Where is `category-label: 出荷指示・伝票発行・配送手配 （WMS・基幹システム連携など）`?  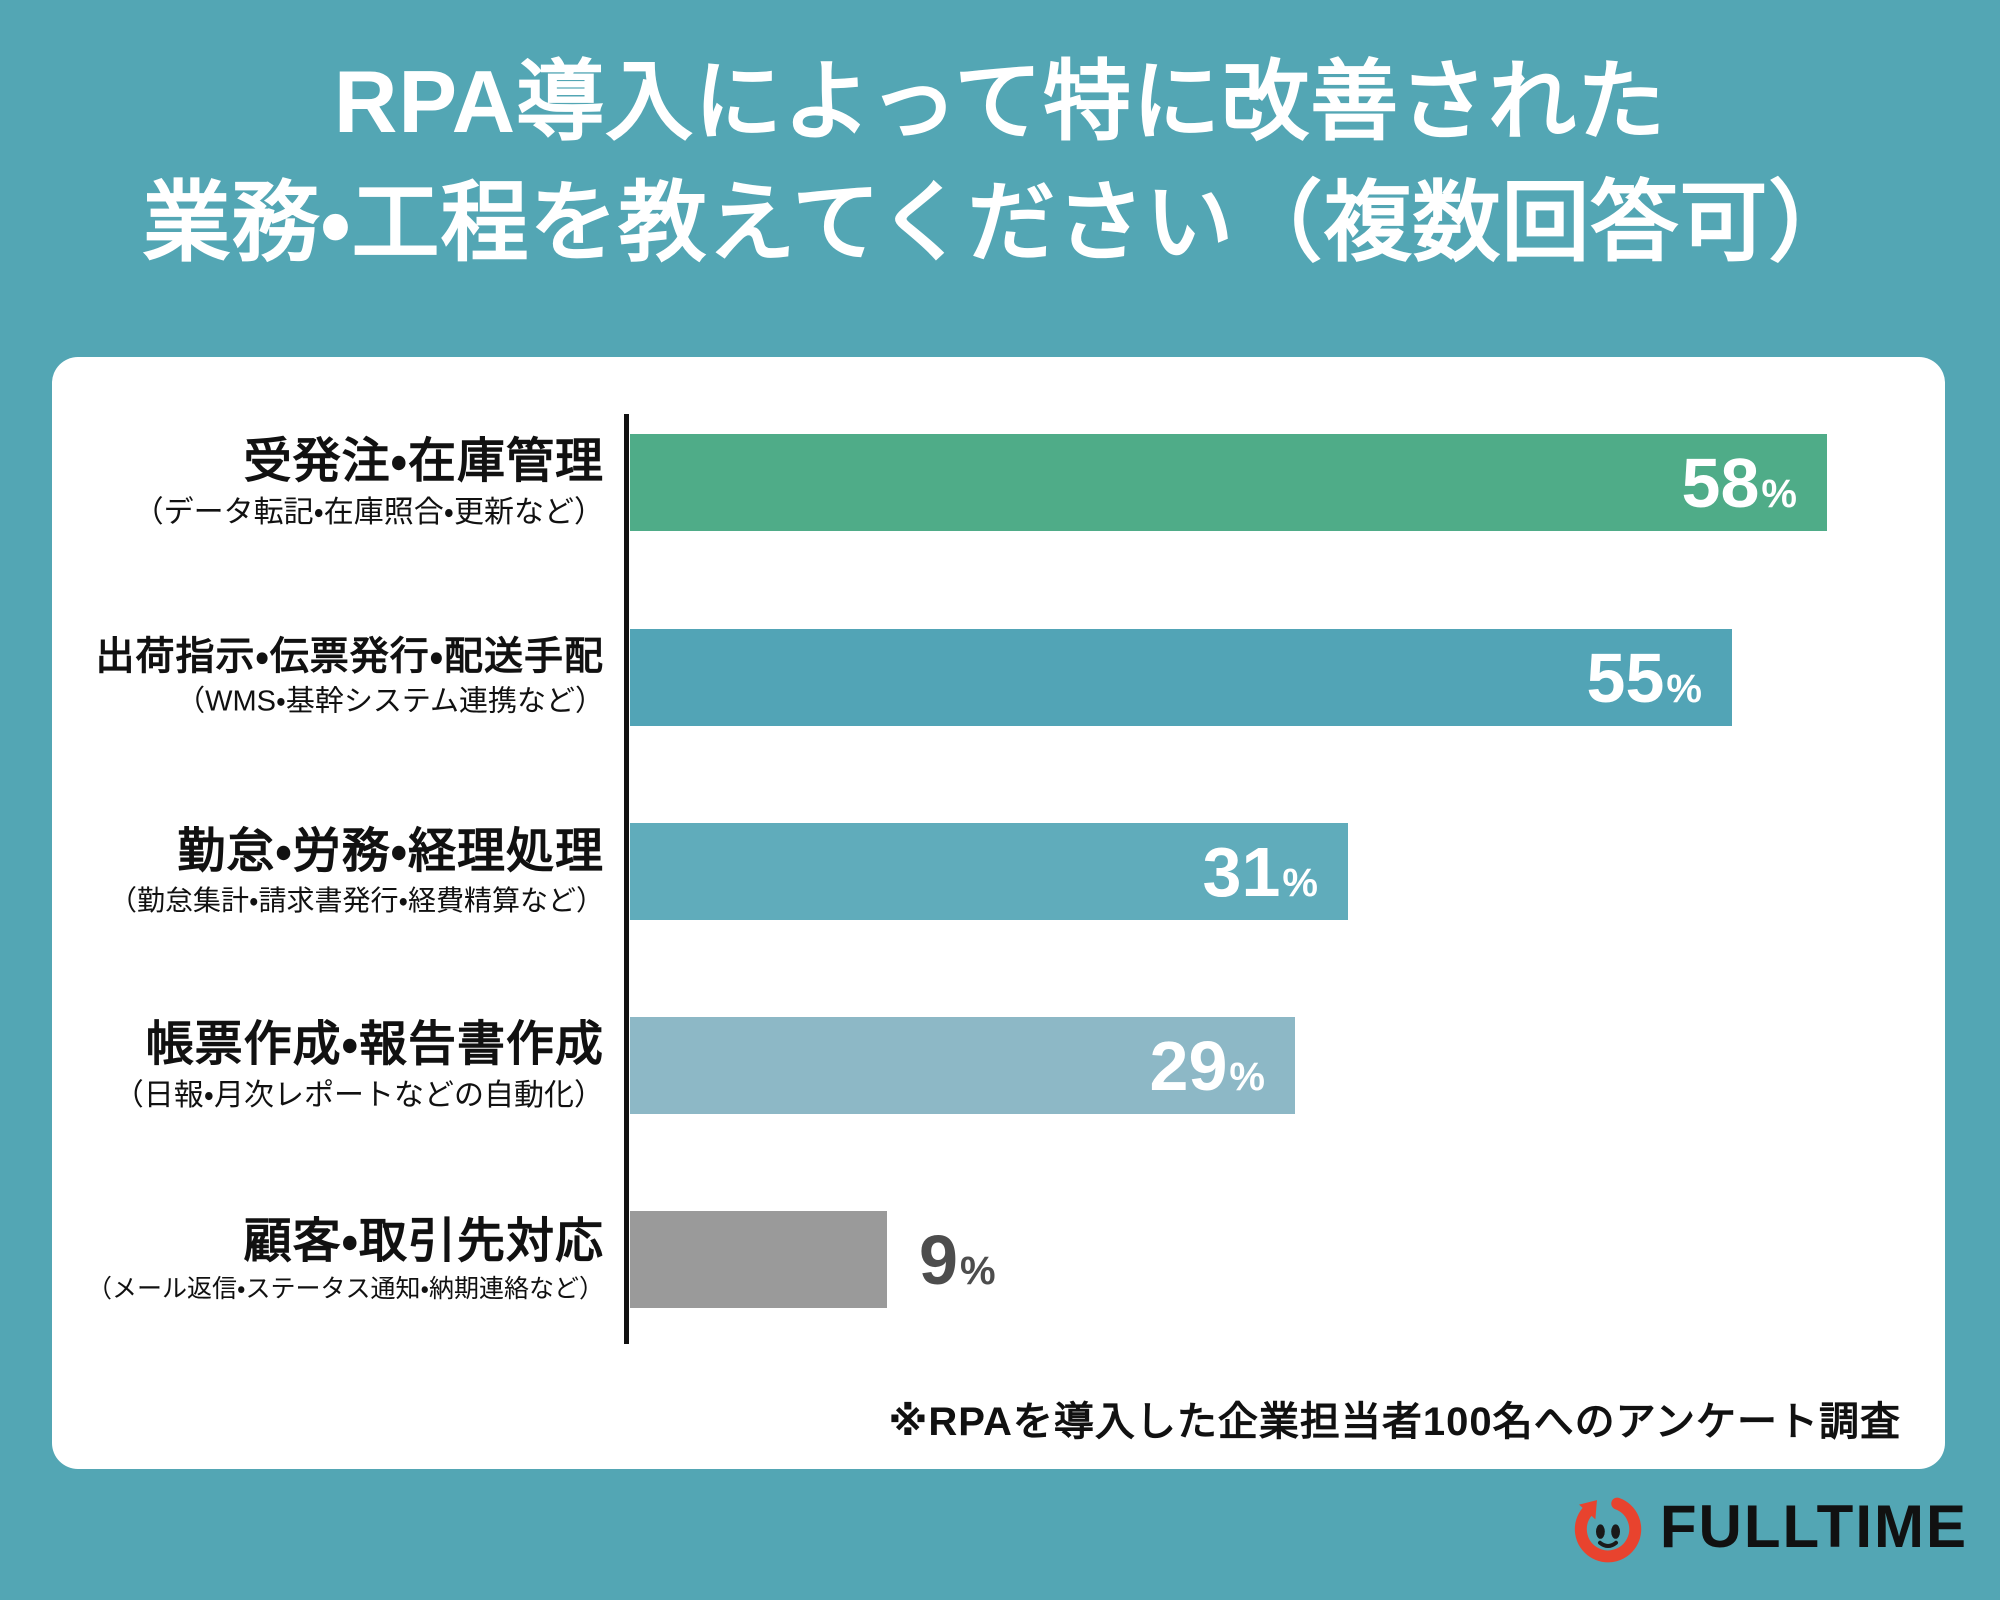 category-label: 出荷指示・伝票発行・配送手配 （WMS・基幹システム連携など） is located at coordinates (328, 677).